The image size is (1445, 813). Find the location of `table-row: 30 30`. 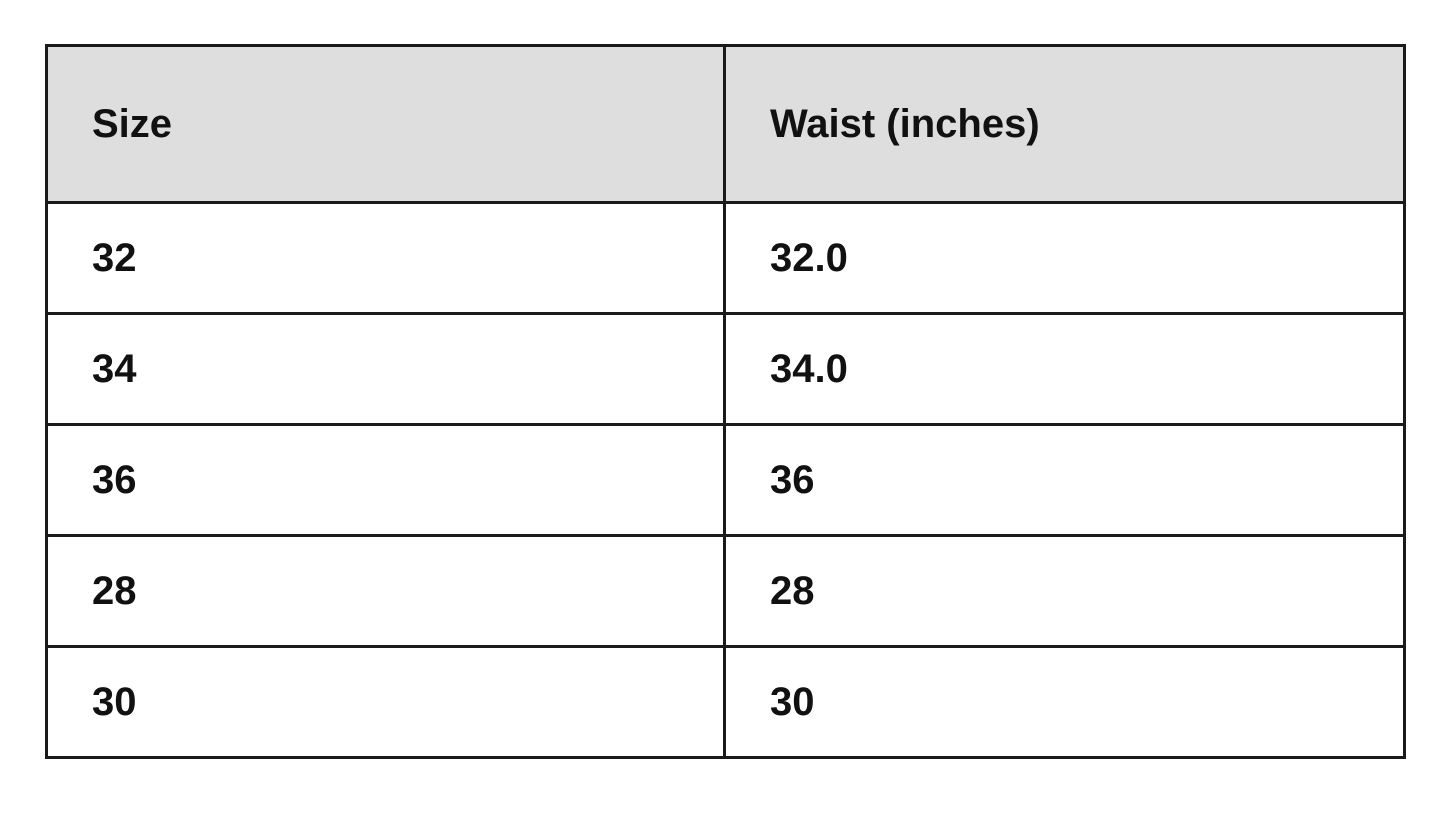

table-row: 30 30 is located at coordinates (725, 702).